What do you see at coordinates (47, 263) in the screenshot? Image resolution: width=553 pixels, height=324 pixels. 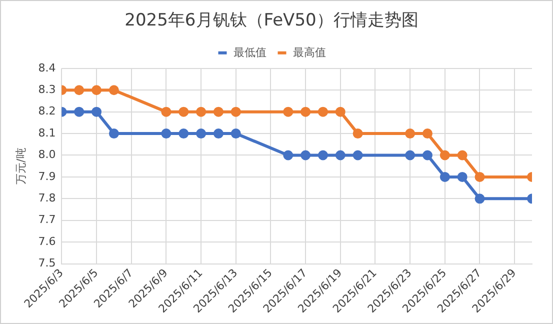 I see `y-tick-label: 7.5` at bounding box center [47, 263].